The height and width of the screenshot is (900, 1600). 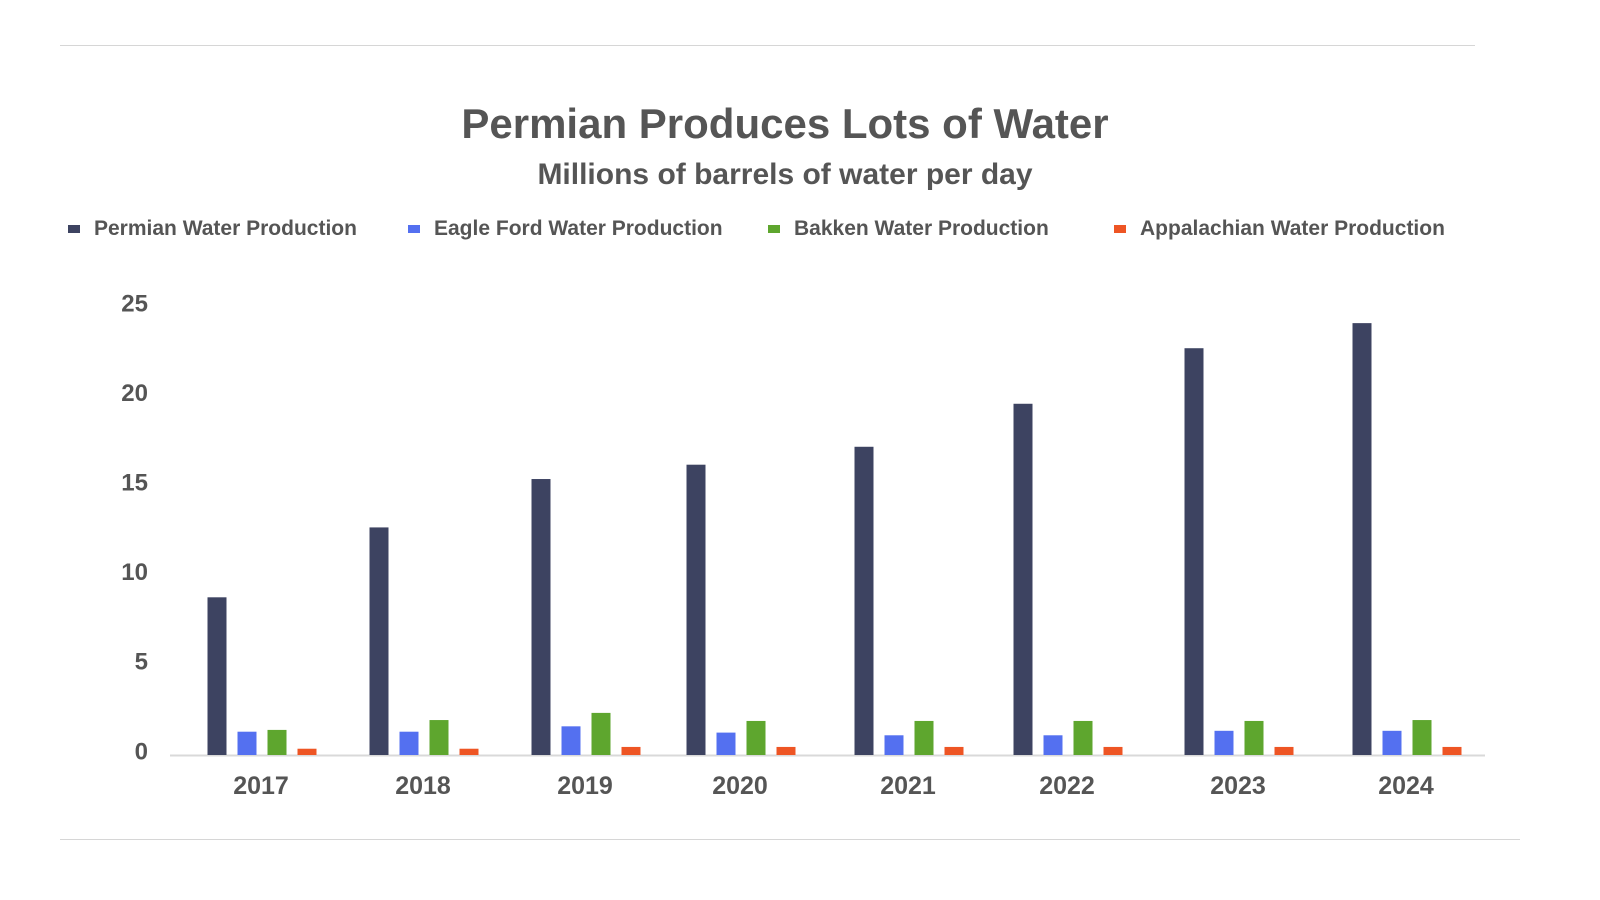 I want to click on legend-swatch-eagle-ford, so click(x=414, y=229).